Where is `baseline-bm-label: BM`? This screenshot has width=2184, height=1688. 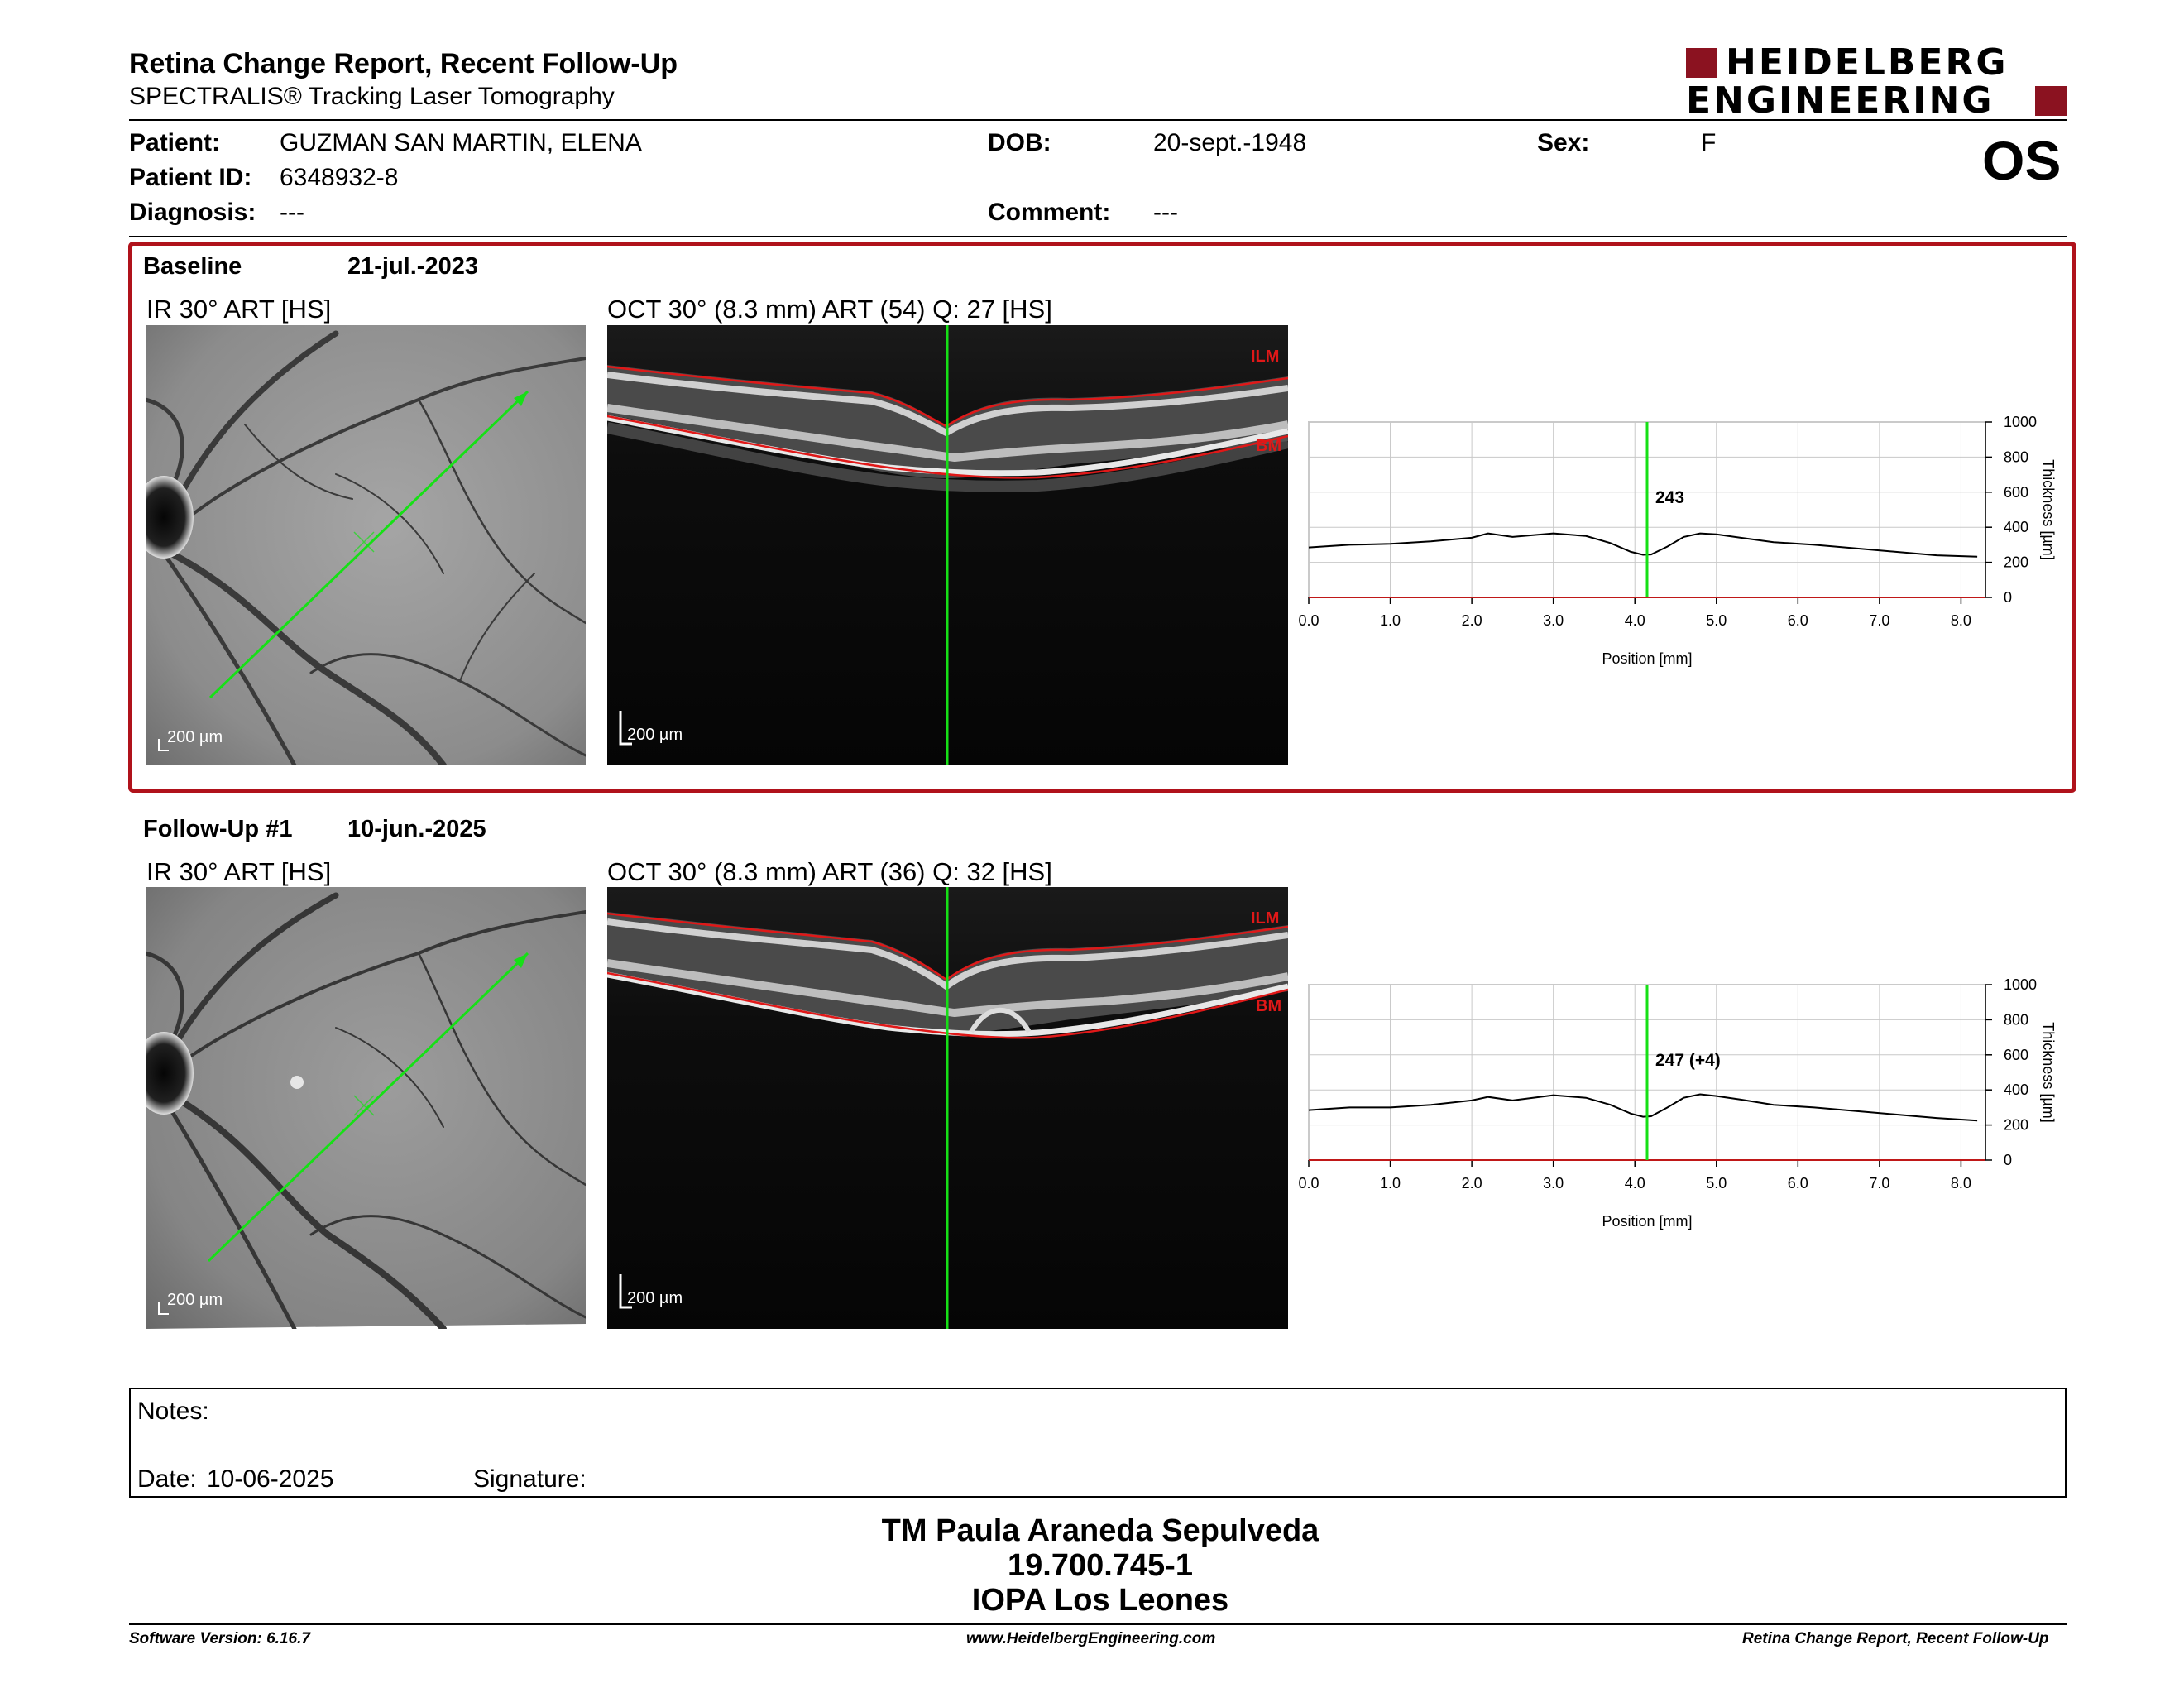 baseline-bm-label: BM is located at coordinates (1268, 446).